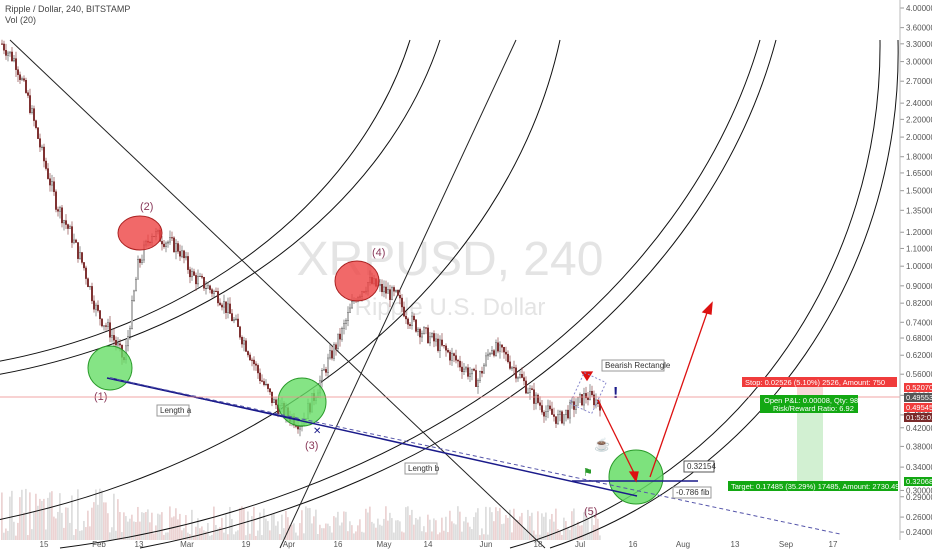 The image size is (932, 555). I want to click on tag-current: 0.49553, so click(919, 397).